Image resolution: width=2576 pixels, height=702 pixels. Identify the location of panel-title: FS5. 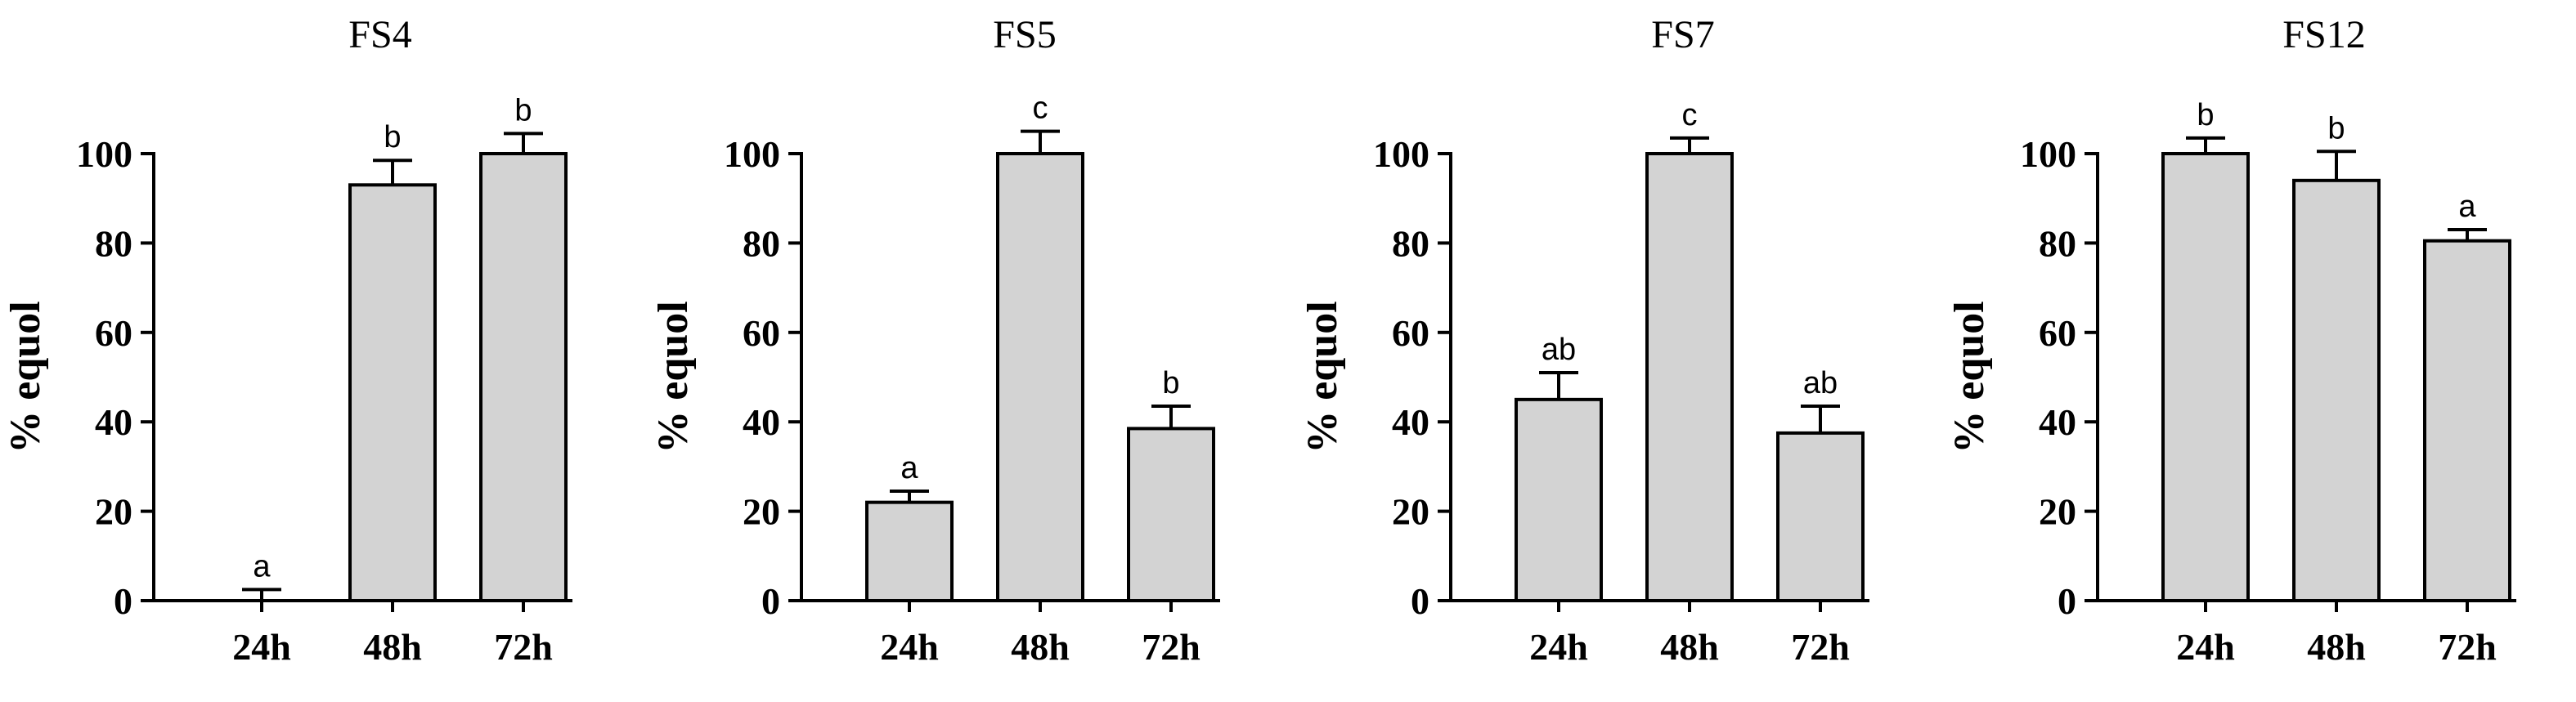
(1024, 34).